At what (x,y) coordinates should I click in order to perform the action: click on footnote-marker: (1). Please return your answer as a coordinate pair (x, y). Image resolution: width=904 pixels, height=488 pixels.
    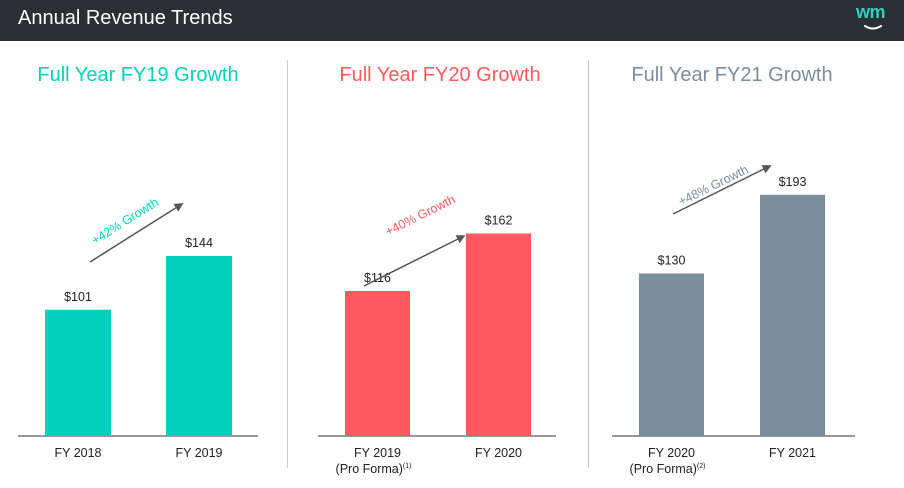
    Looking at the image, I should click on (407, 466).